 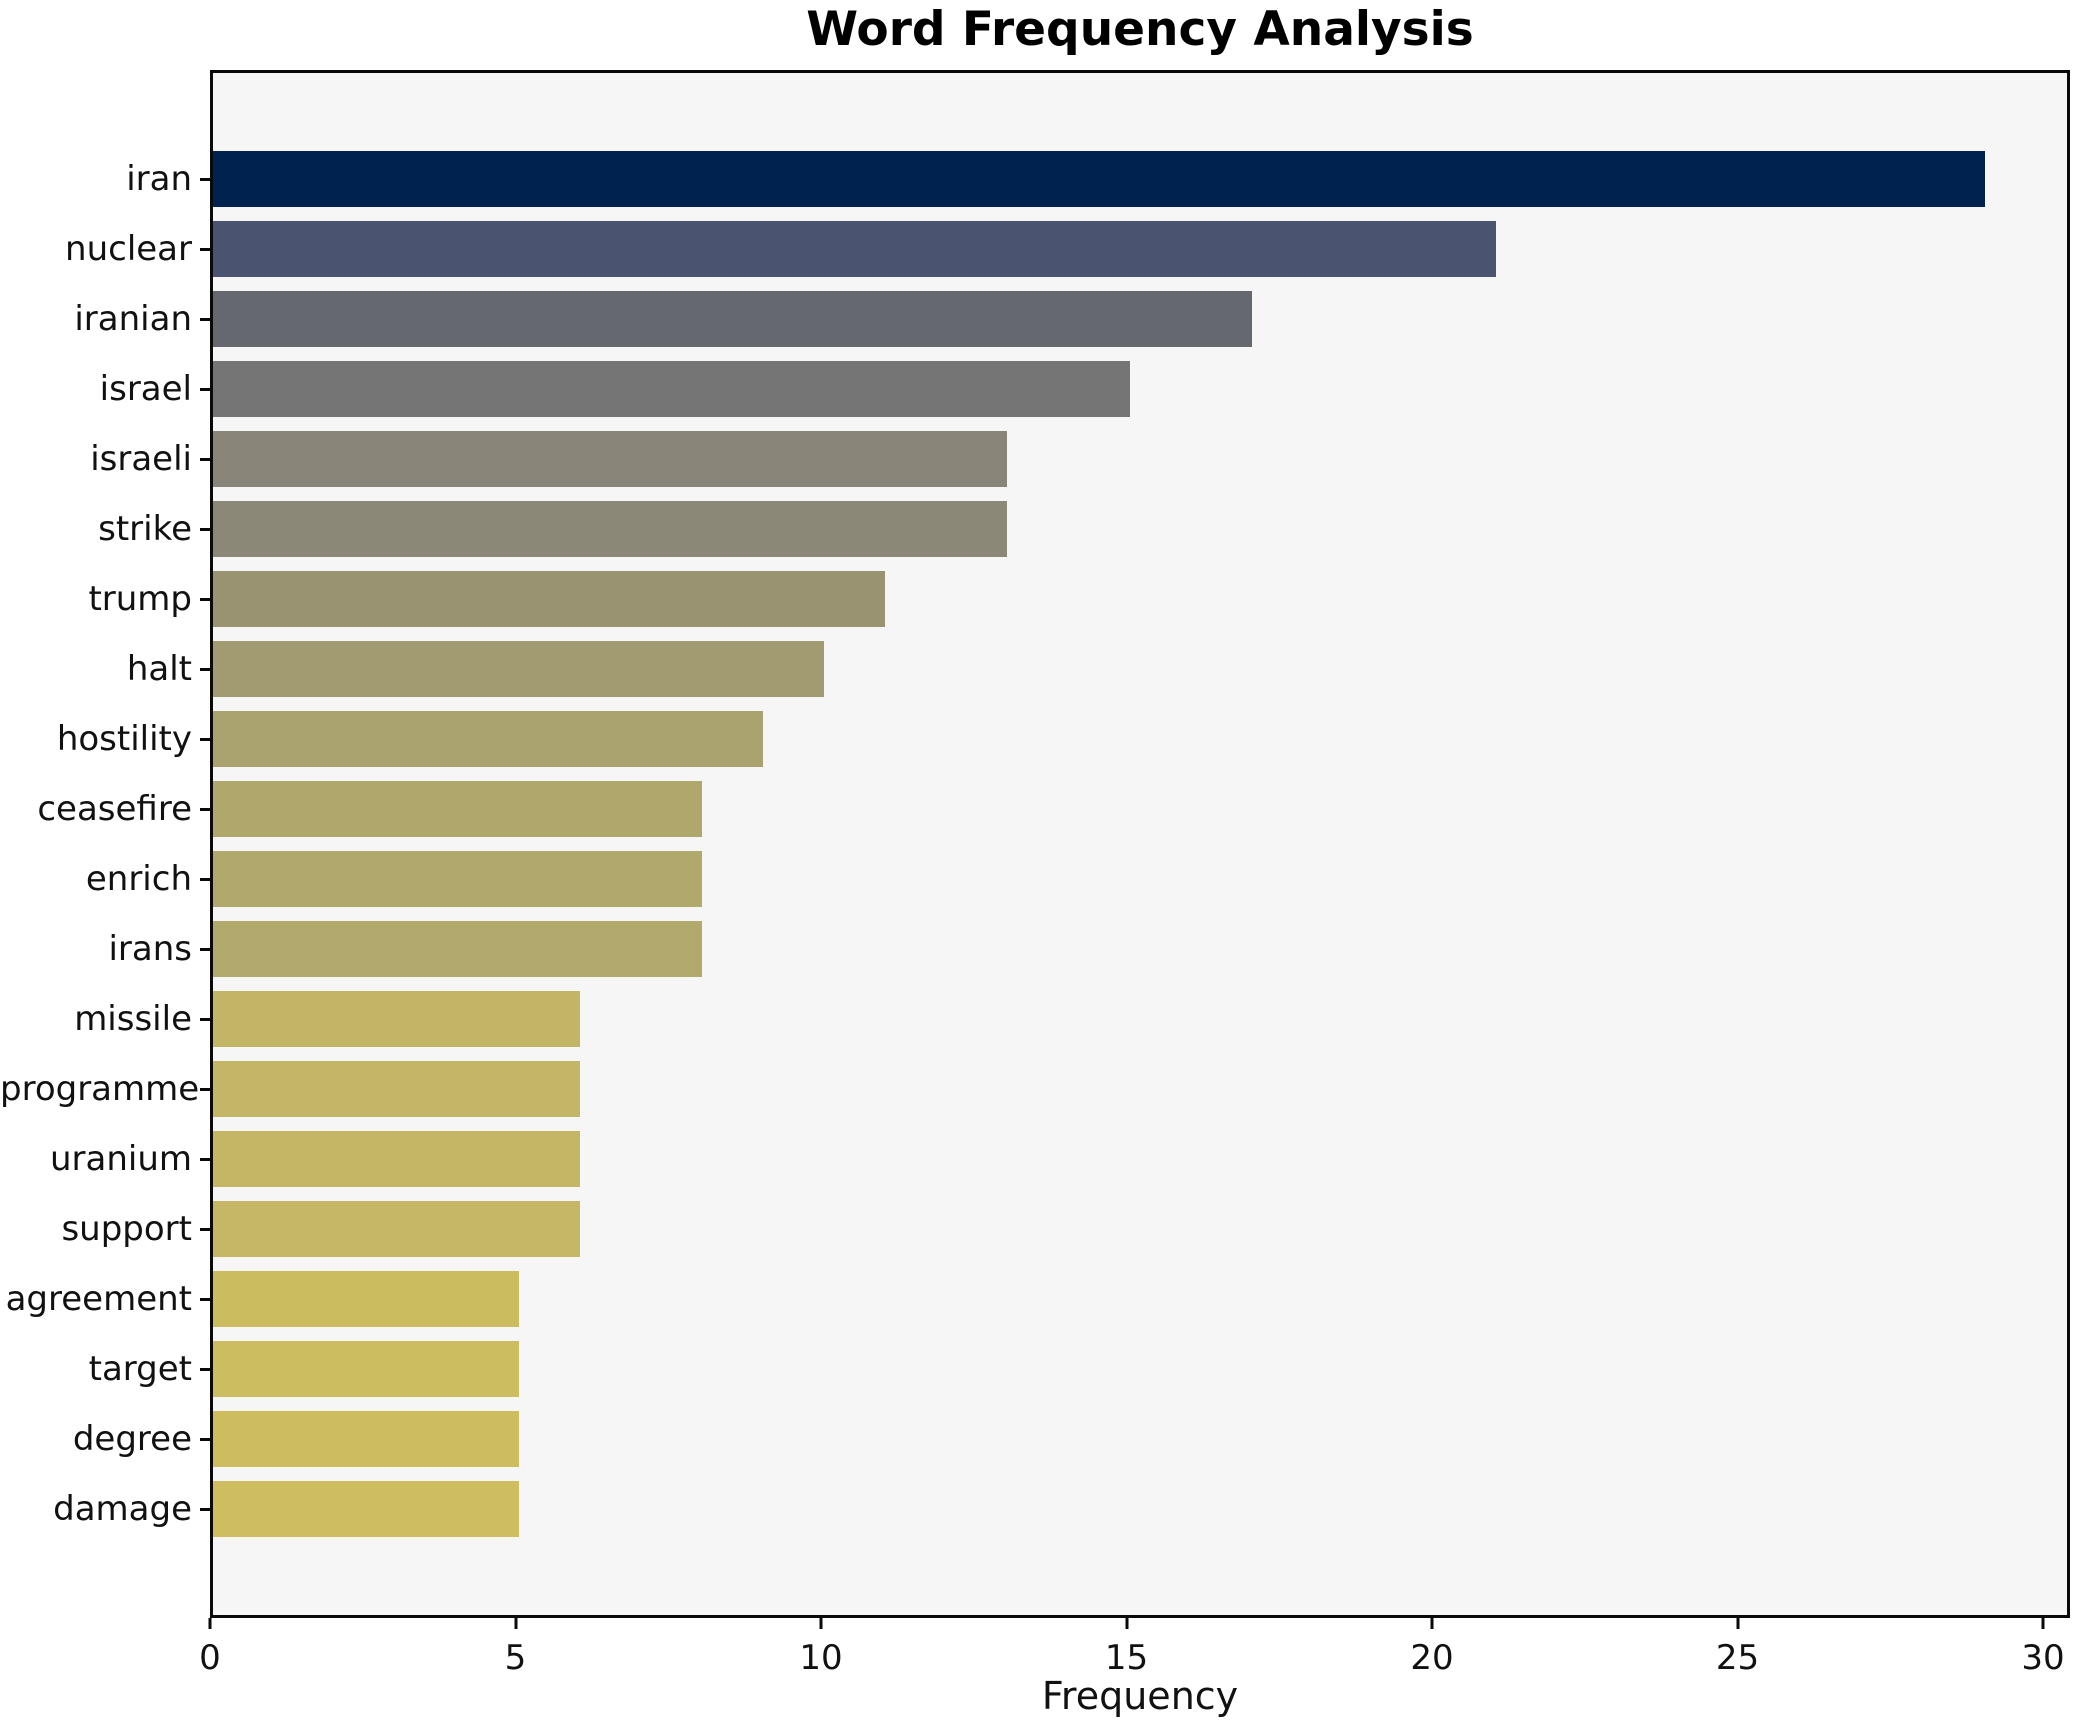 What do you see at coordinates (138, 879) in the screenshot?
I see `y-axis-label-enrich: enrich` at bounding box center [138, 879].